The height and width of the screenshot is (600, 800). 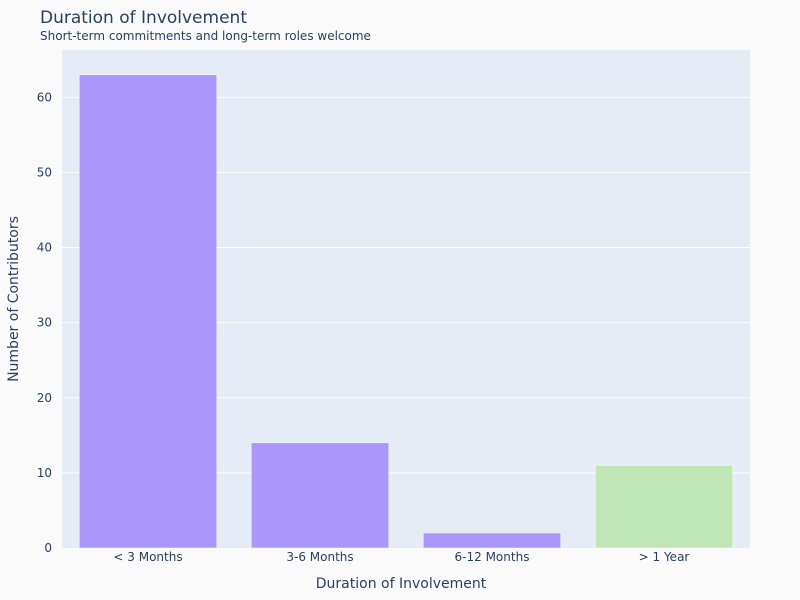 What do you see at coordinates (143, 18) in the screenshot?
I see `chart-title: Duration of Involvement` at bounding box center [143, 18].